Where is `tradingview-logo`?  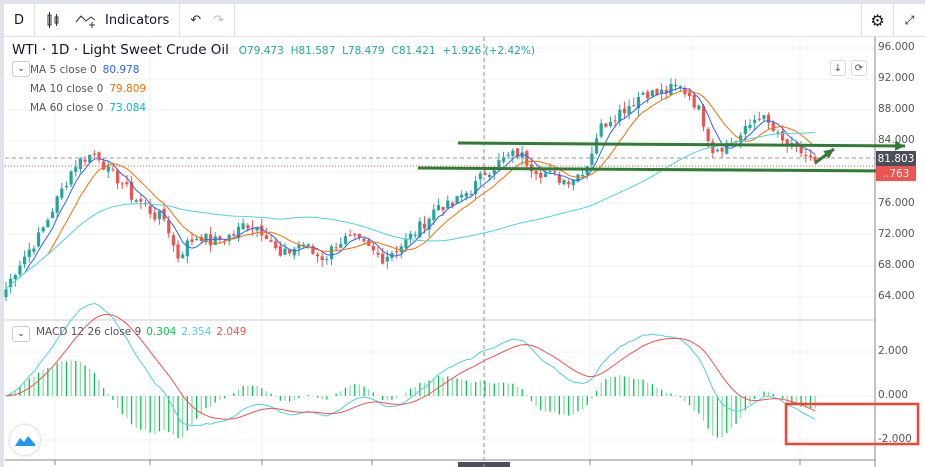
tradingview-logo is located at coordinates (25, 440).